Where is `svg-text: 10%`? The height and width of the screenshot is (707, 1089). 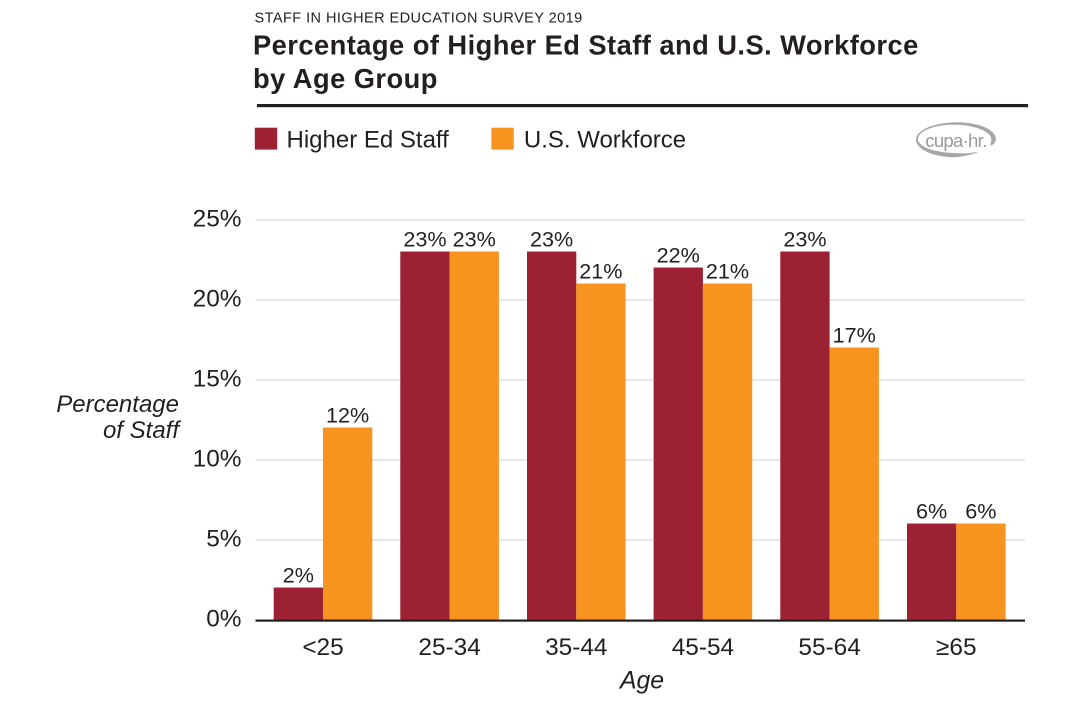 svg-text: 10% is located at coordinates (217, 459).